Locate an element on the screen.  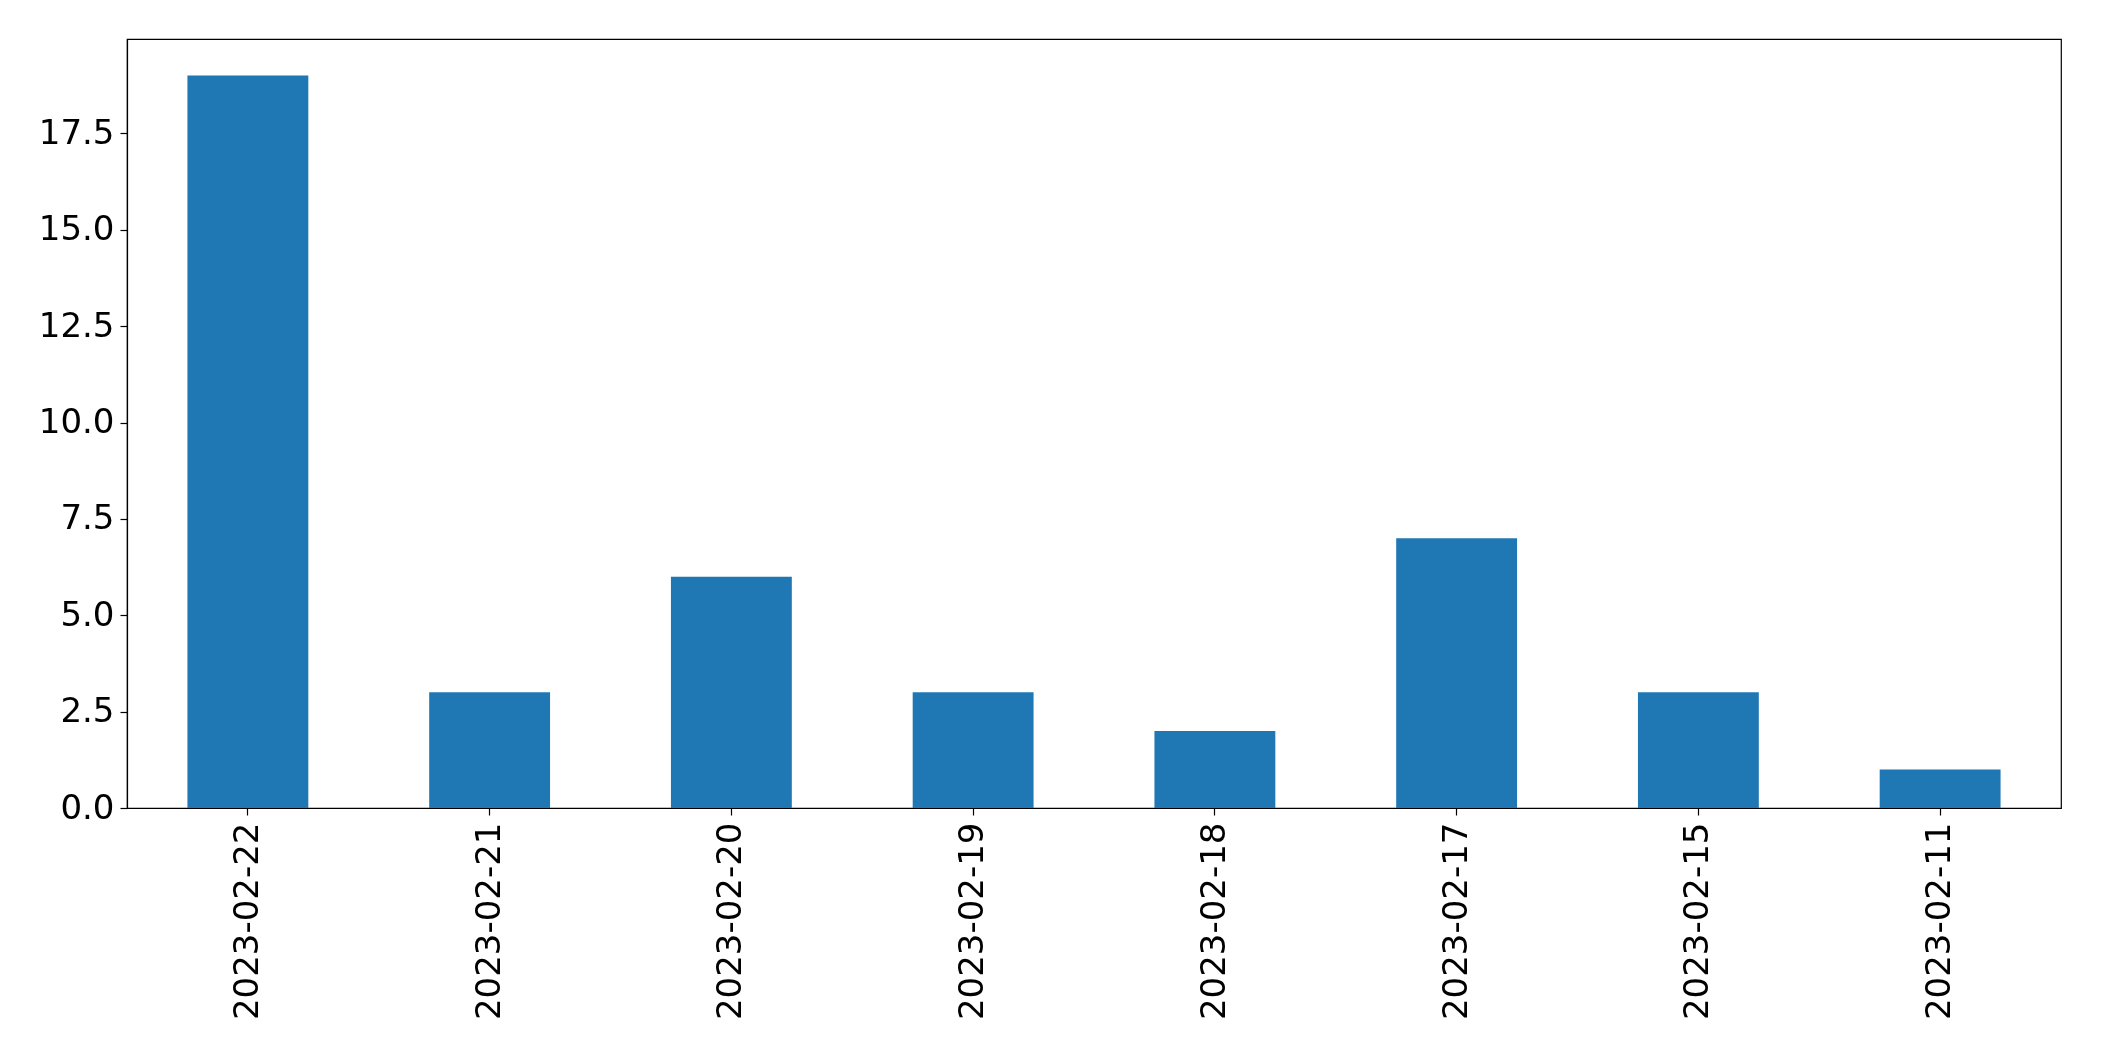
x-tick-label: 2023-02-17 is located at coordinates (1454, 921).